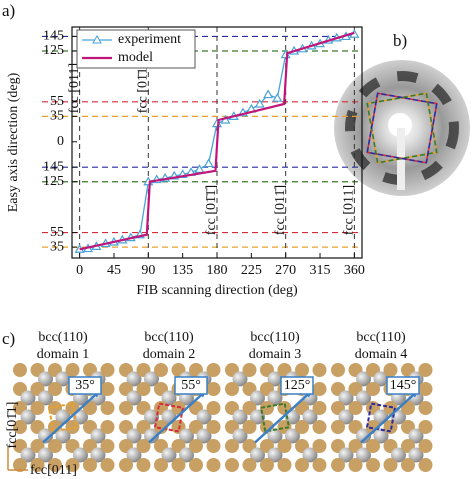 The image size is (474, 479). I want to click on x-tick-label: 225, so click(251, 270).